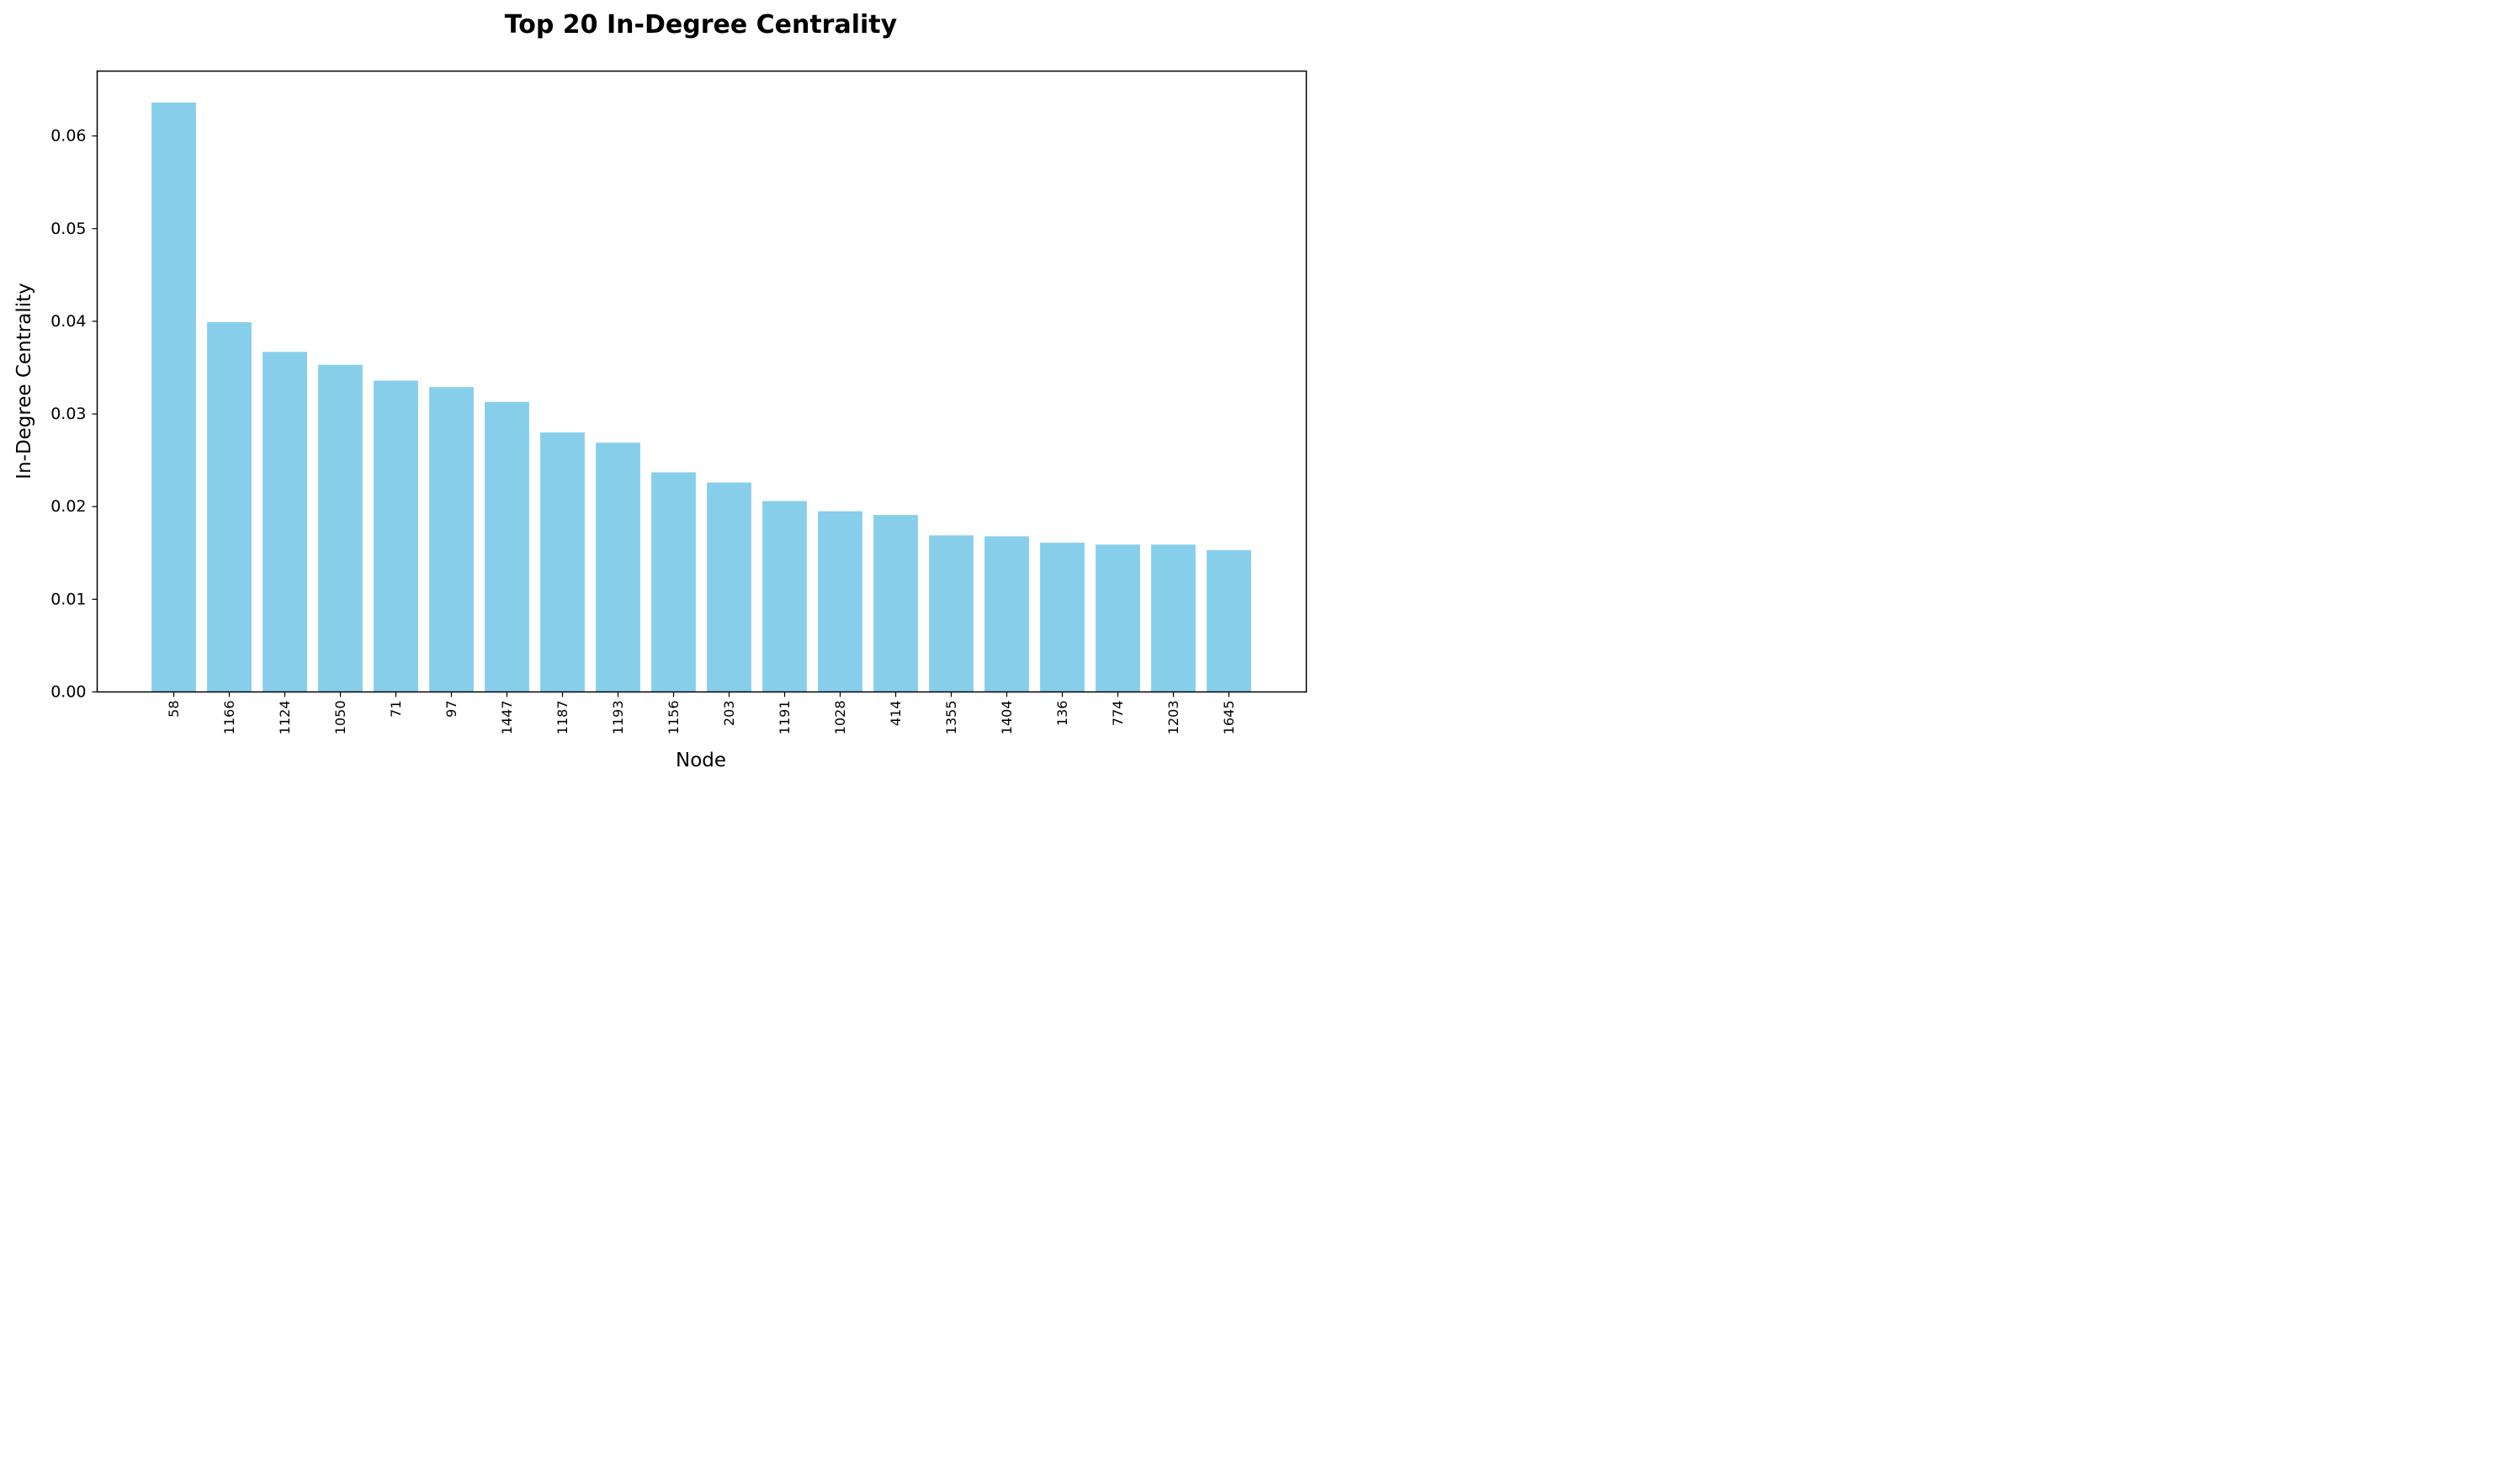 Image resolution: width=2494 pixels, height=1484 pixels. Describe the element at coordinates (68, 692) in the screenshot. I see `y-tick-label: 0.00` at that location.